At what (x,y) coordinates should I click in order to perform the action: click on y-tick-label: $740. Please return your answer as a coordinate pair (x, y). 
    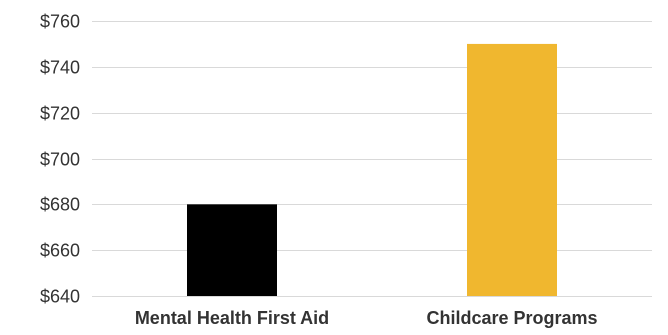
    Looking at the image, I should click on (60, 68).